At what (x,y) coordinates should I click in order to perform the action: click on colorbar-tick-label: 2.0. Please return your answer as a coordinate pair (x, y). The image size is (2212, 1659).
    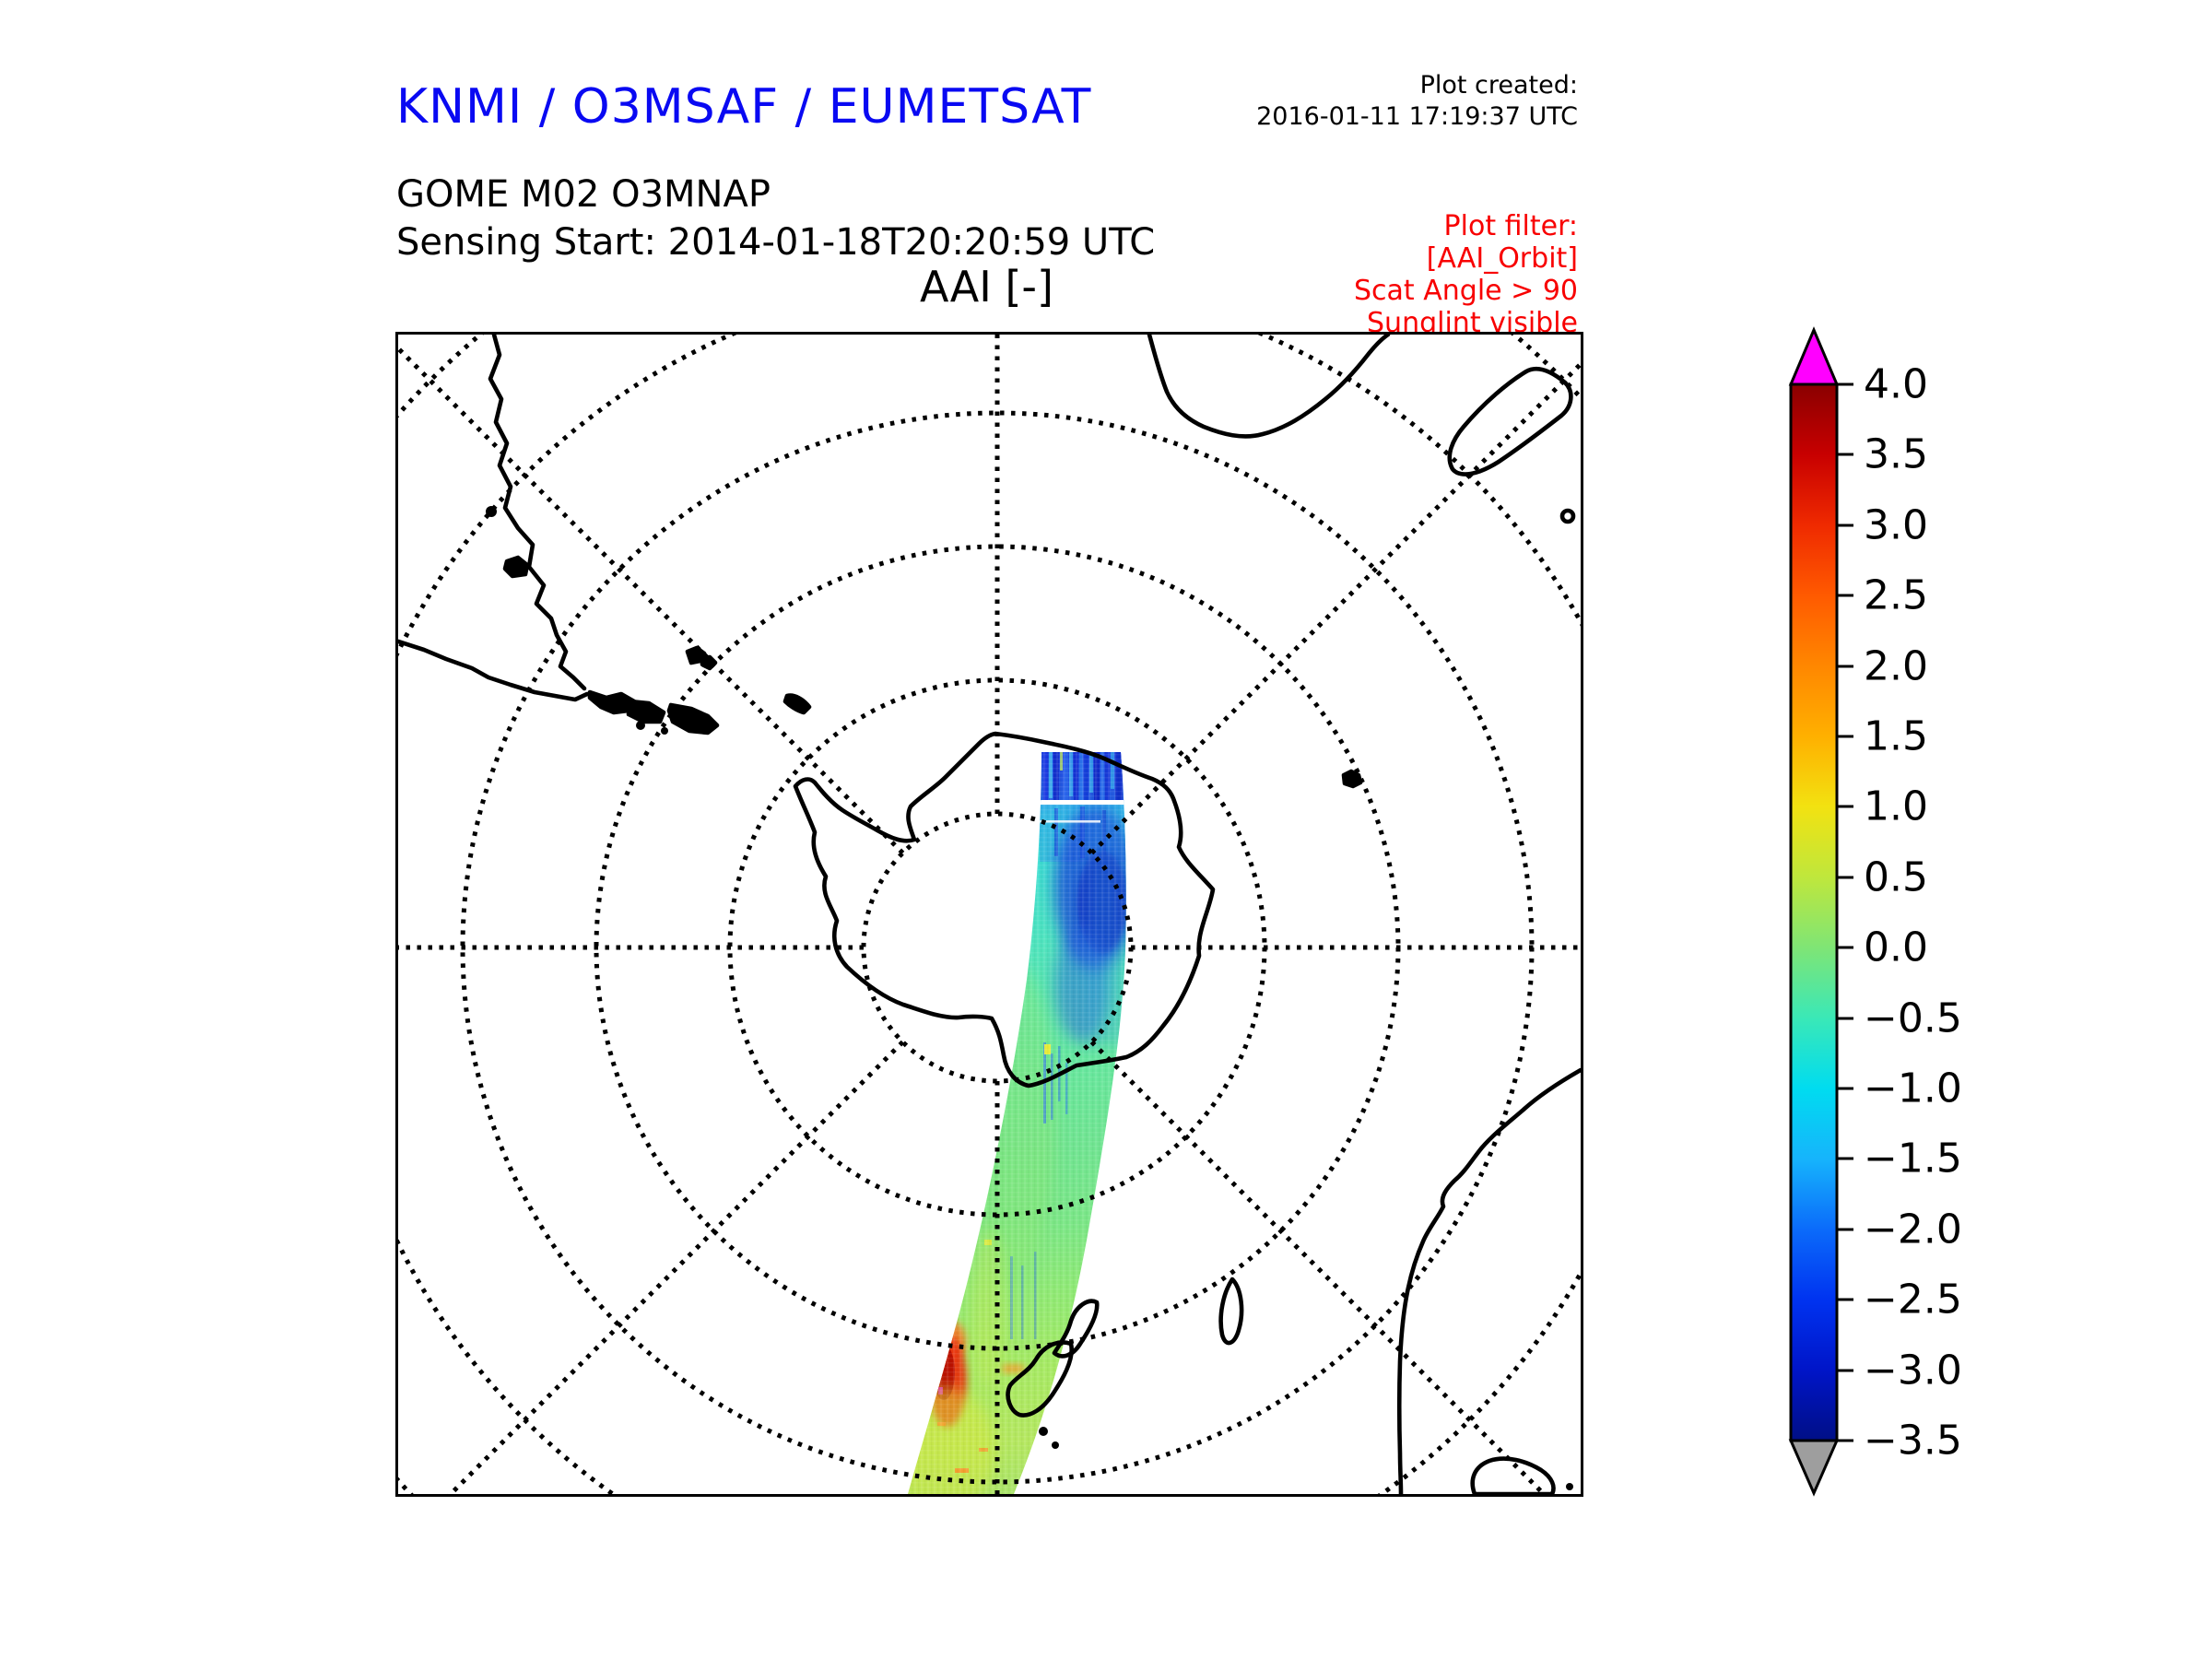
    Looking at the image, I should click on (1896, 666).